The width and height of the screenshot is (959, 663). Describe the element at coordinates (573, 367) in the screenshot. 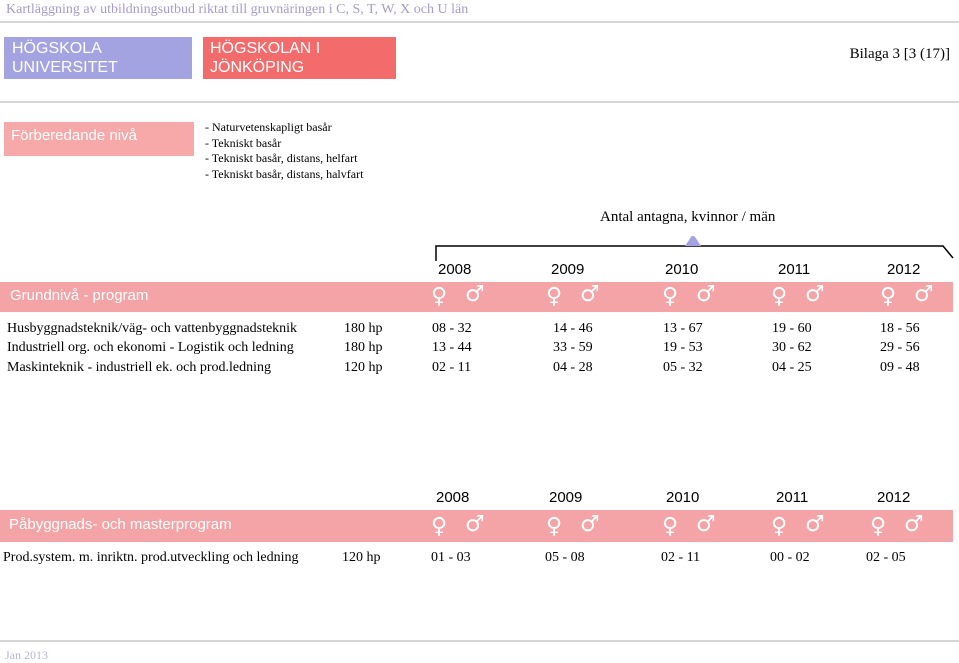

I see `admission-value: 04 - 28` at that location.